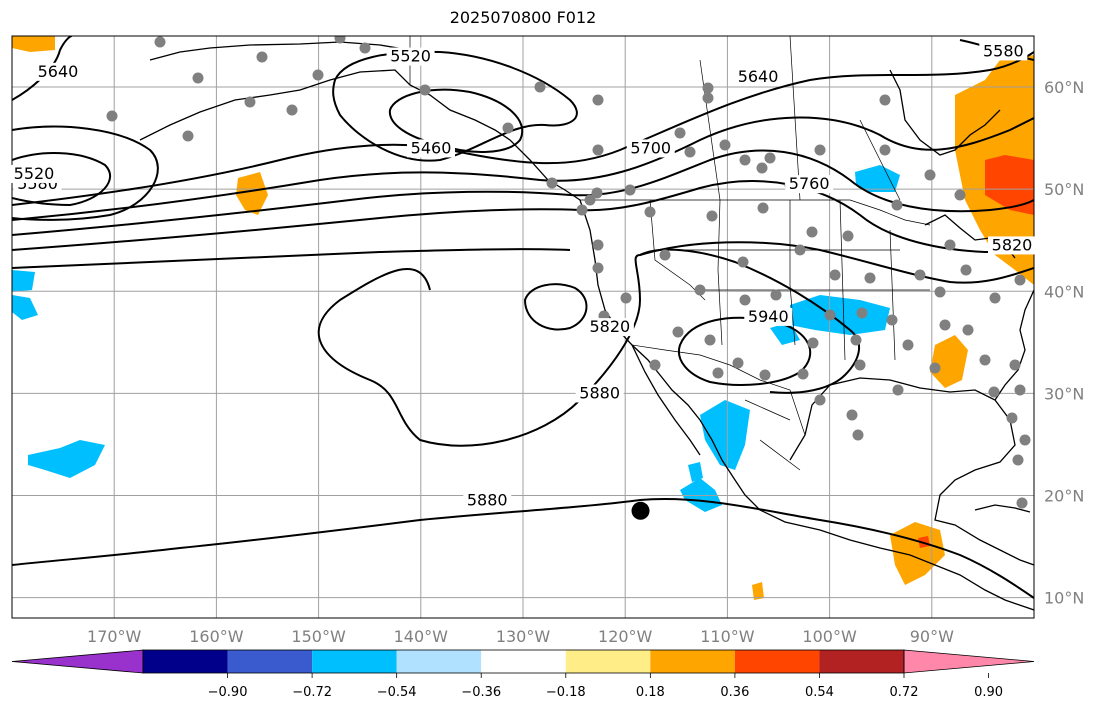 This screenshot has height=712, width=1105. Describe the element at coordinates (1014, 345) in the screenshot. I see `coastline-east-us` at that location.